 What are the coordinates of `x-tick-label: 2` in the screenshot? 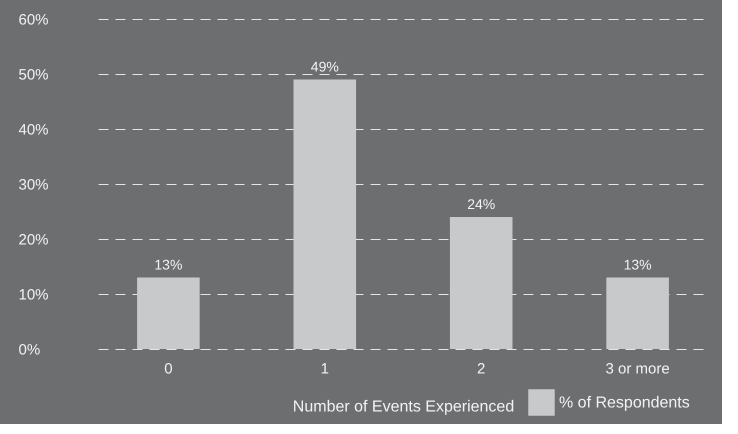 It's located at (481, 369).